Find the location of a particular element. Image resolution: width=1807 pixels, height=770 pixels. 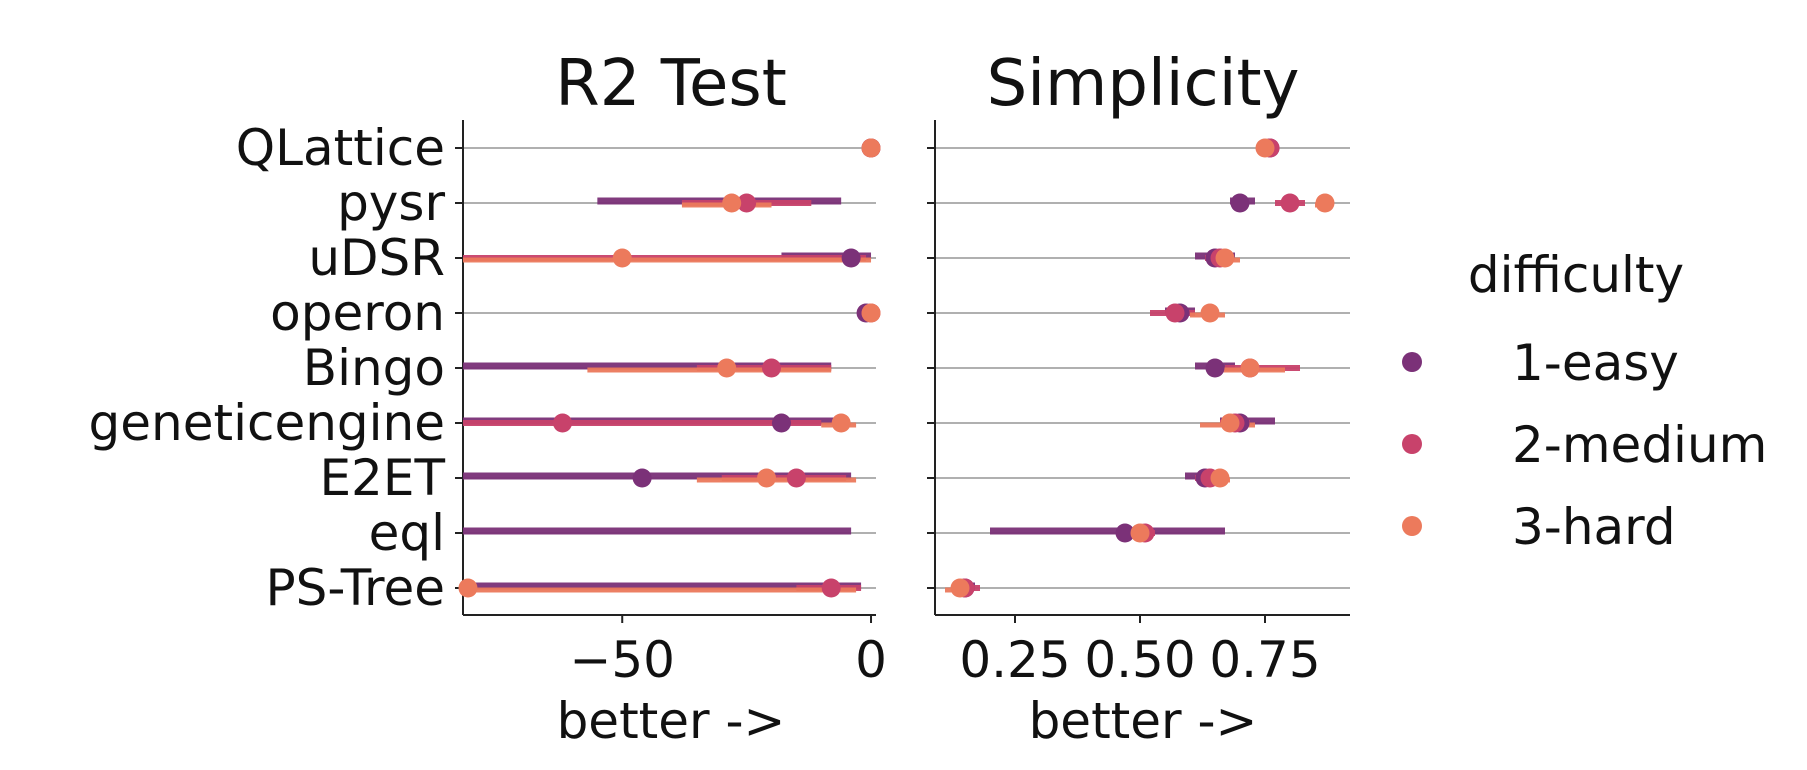

y-tick-label-ps-tree: PS-Tree is located at coordinates (355, 588).